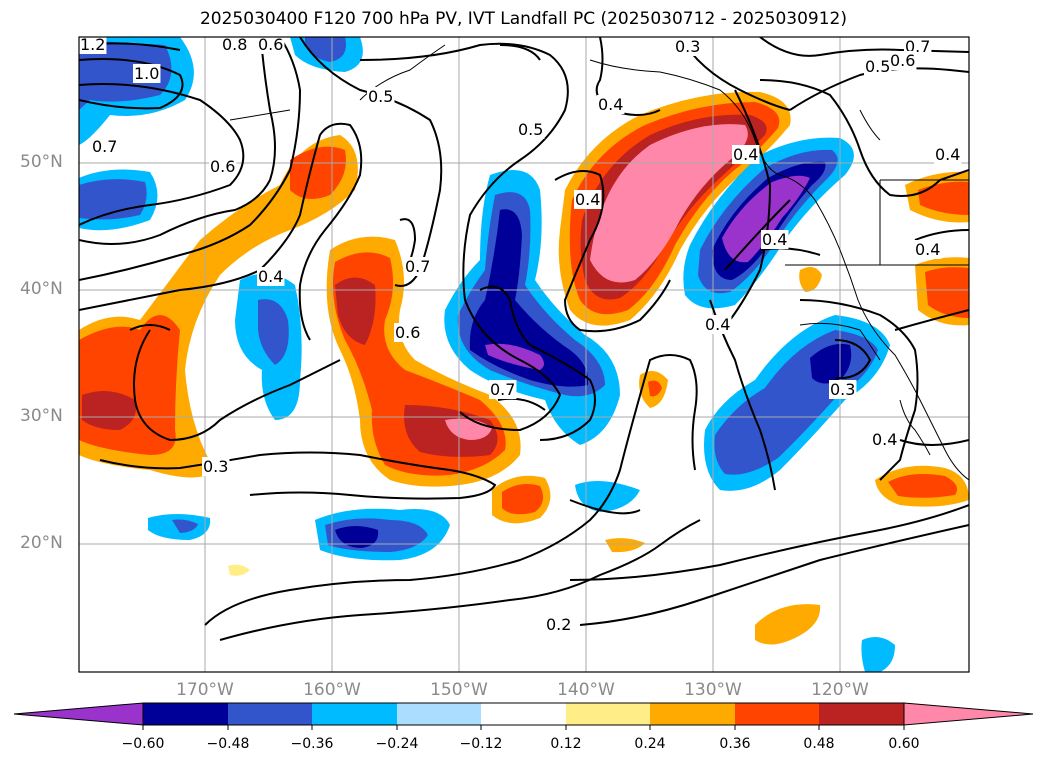 Image resolution: width=1047 pixels, height=765 pixels. Describe the element at coordinates (273, 332) in the screenshot. I see `anomaly-neg-mid-west-core` at that location.